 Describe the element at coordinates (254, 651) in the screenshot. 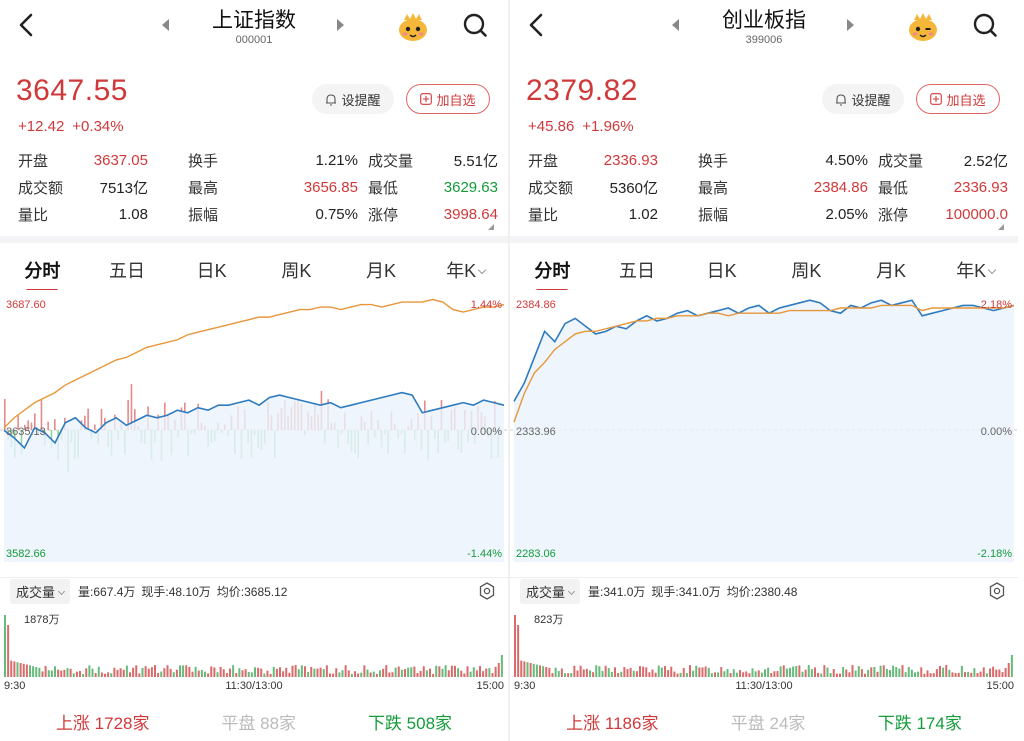

I see `volume-chart: 1878万 9:30 11:30/13:00 15:00` at that location.